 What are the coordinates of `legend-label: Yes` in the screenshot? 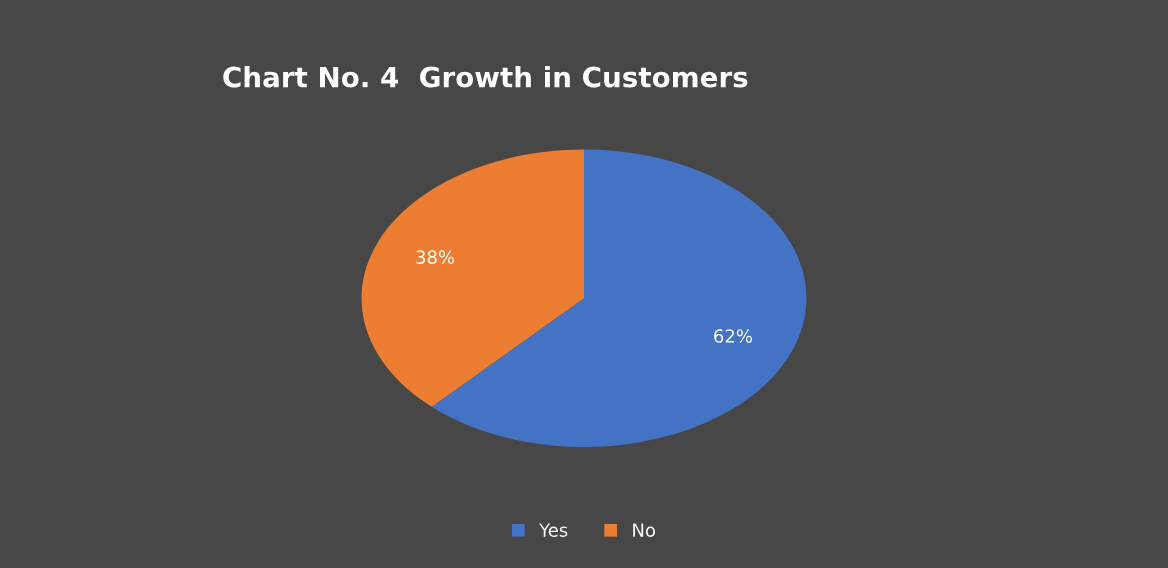 It's located at (553, 530).